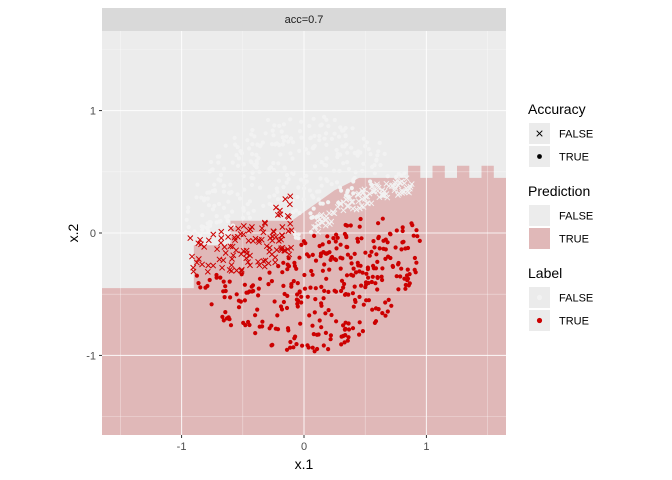  I want to click on legend-label: FALSE, so click(576, 135).